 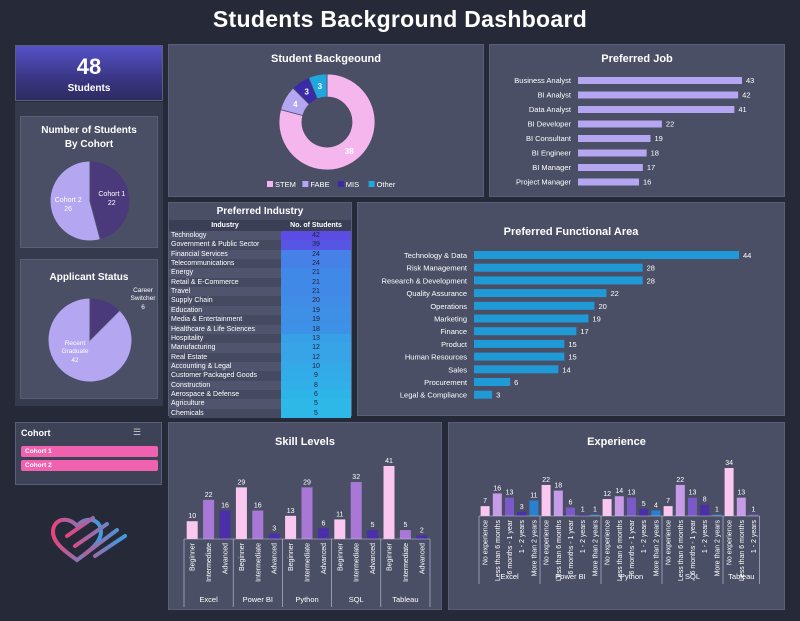 I want to click on column-excel-no-experience, so click(x=485, y=511).